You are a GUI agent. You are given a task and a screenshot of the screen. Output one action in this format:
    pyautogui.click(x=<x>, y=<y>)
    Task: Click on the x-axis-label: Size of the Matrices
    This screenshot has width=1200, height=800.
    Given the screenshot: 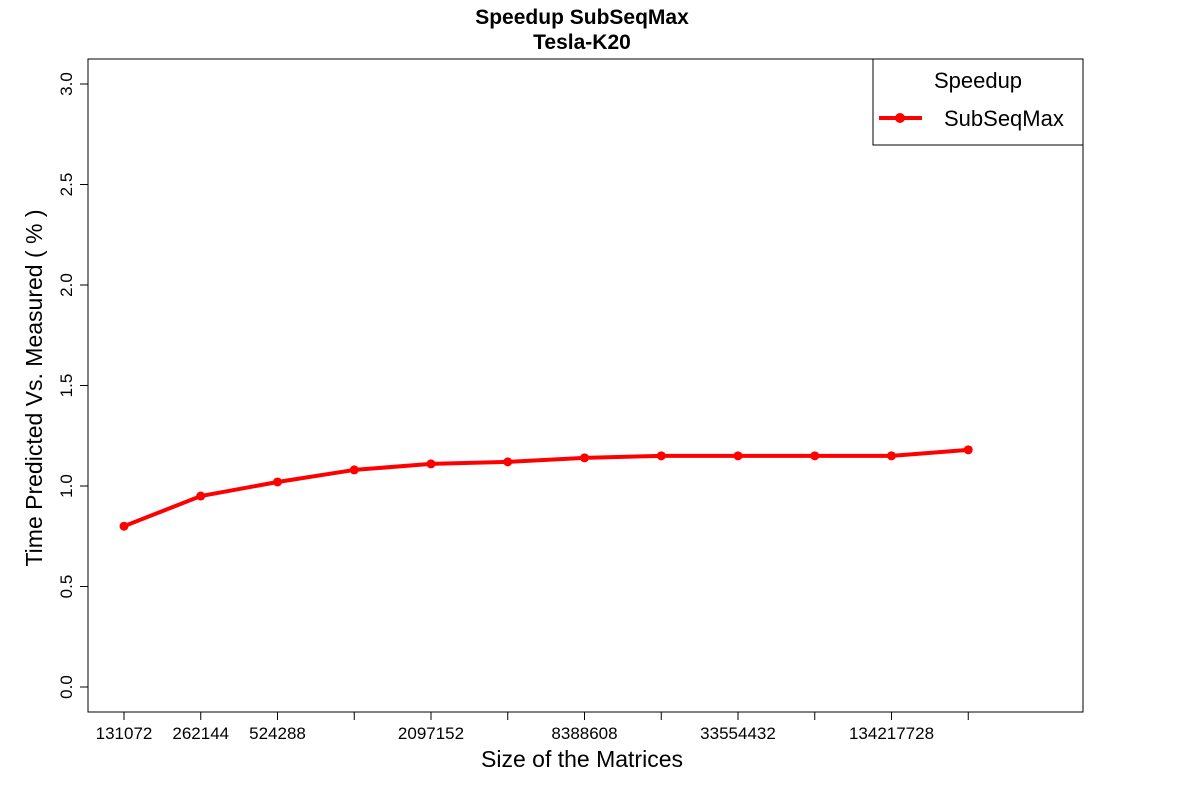 What is the action you would take?
    pyautogui.click(x=582, y=759)
    